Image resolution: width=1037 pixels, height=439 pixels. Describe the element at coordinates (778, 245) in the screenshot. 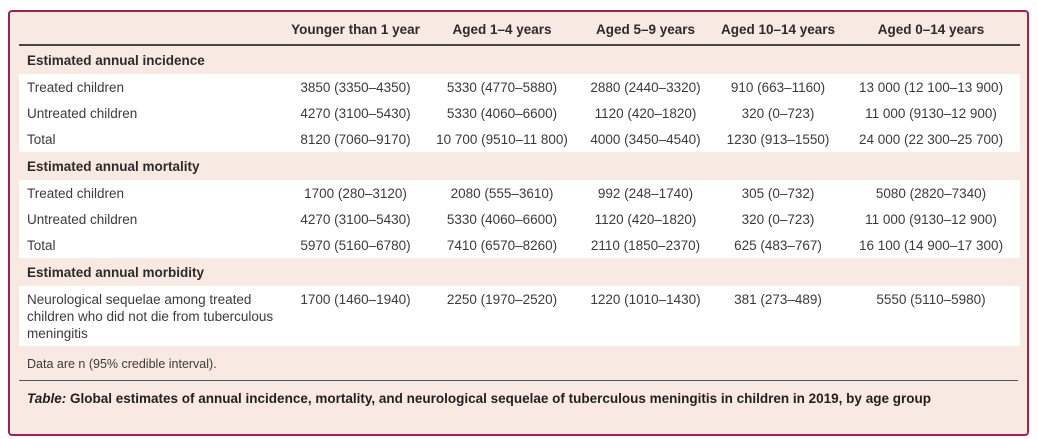

I see `cell-value: 625 (483–767)` at that location.